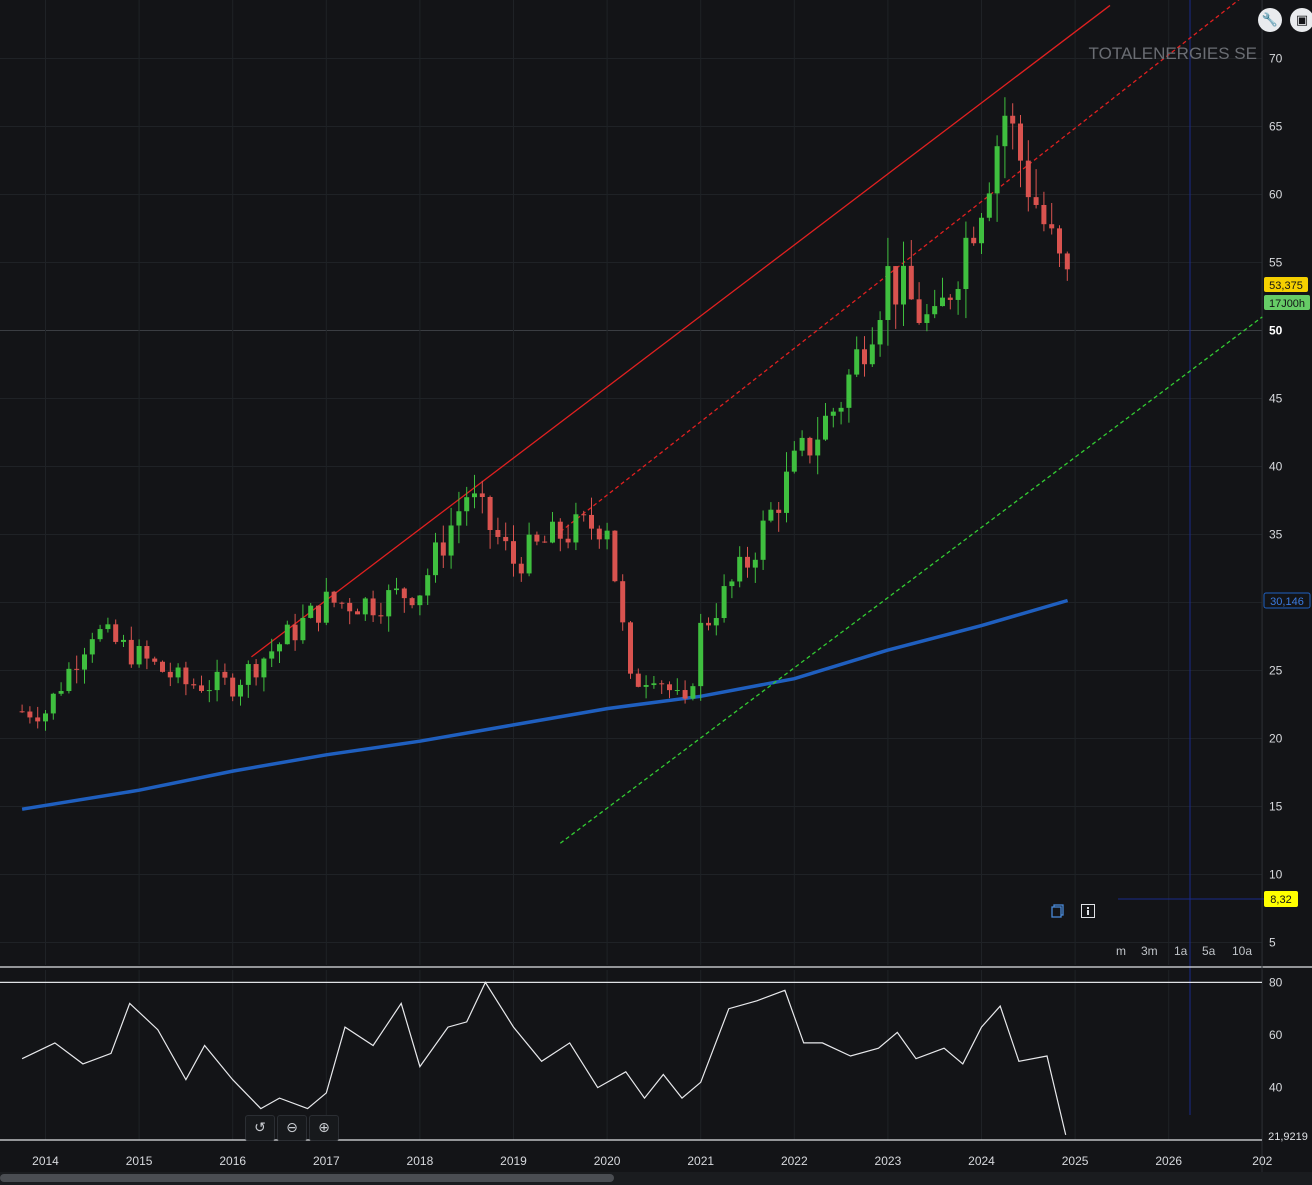 This screenshot has height=1185, width=1312. I want to click on wrench-icon: 🔧, so click(1270, 20).